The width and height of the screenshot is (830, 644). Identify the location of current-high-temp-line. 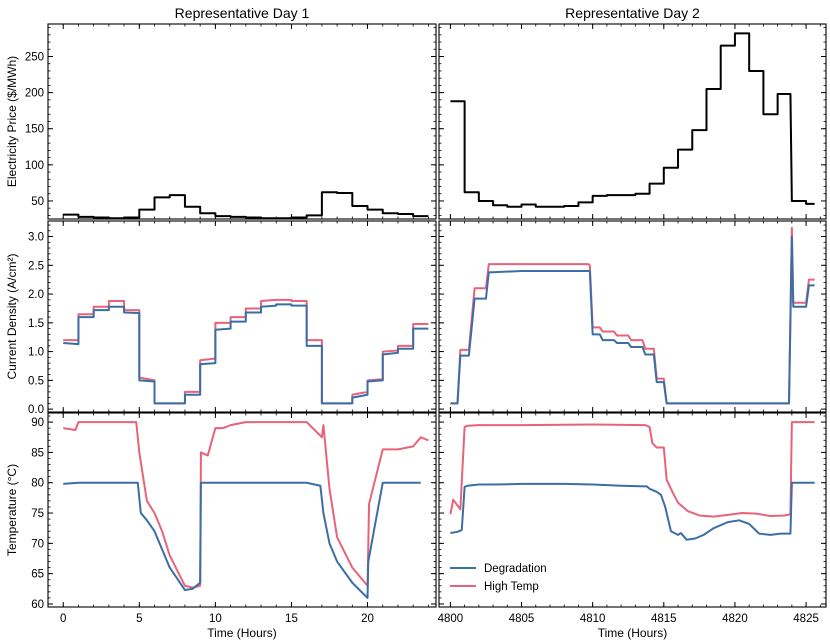
(632, 315).